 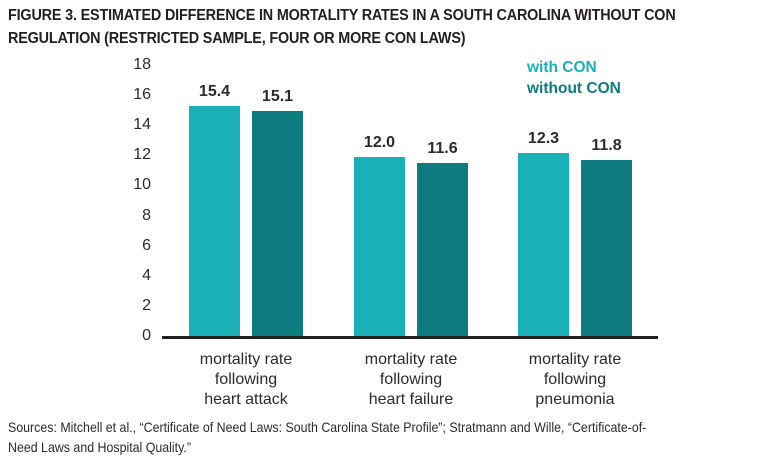 I want to click on bar-without-con-pneumonia, so click(x=606, y=249).